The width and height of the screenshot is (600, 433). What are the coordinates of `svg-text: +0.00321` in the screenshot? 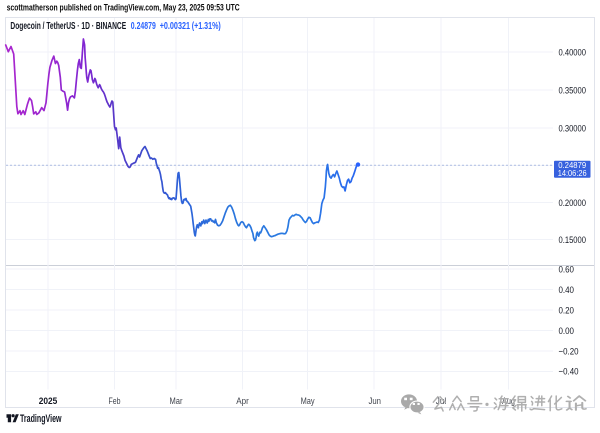 It's located at (175, 26).